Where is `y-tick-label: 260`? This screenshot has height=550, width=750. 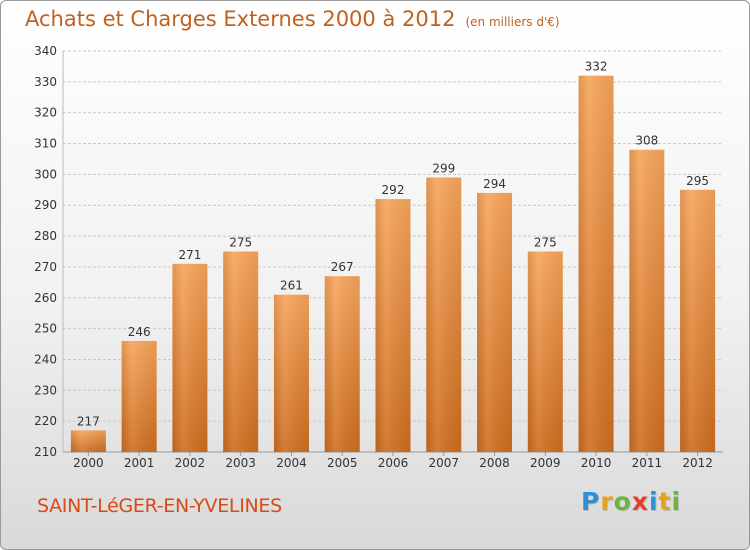 y-tick-label: 260 is located at coordinates (45, 298).